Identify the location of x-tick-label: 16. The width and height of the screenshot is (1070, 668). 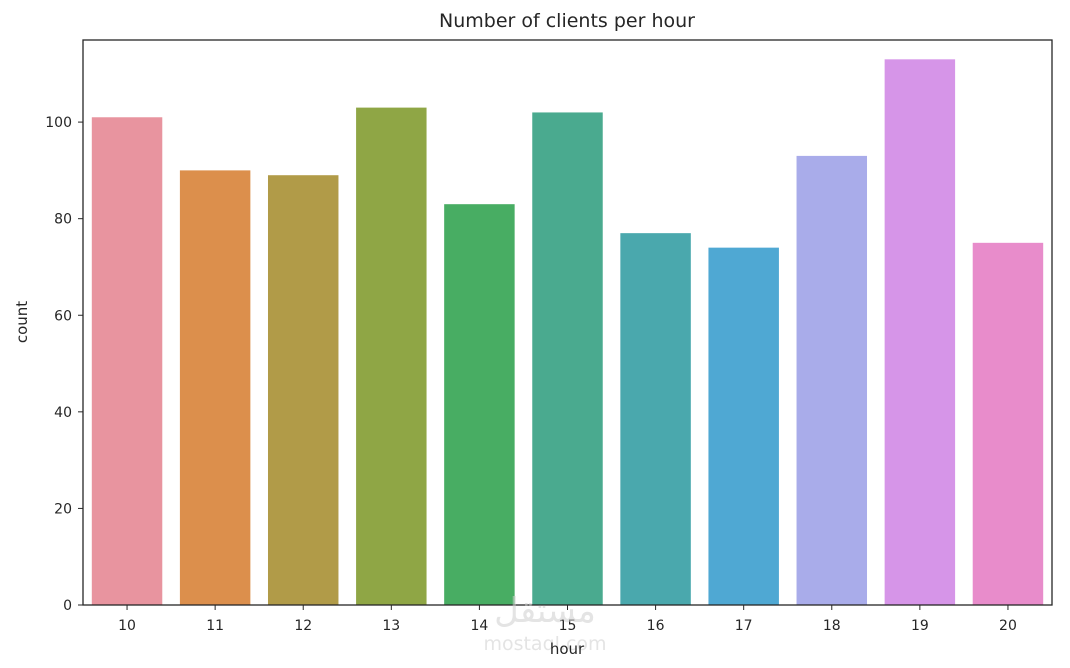
(656, 626).